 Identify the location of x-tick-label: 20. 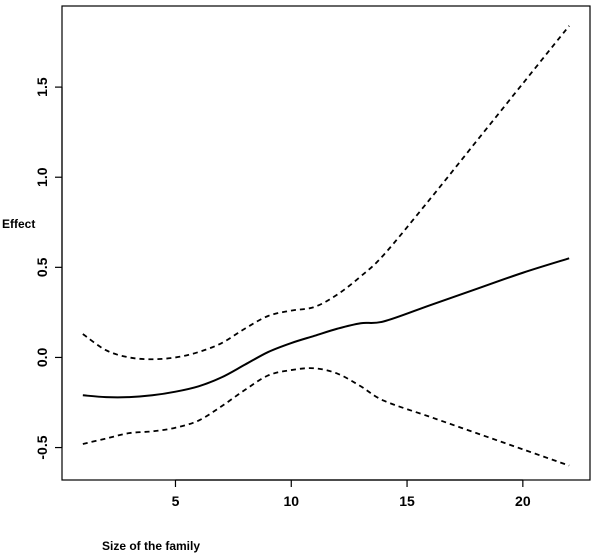
(523, 501).